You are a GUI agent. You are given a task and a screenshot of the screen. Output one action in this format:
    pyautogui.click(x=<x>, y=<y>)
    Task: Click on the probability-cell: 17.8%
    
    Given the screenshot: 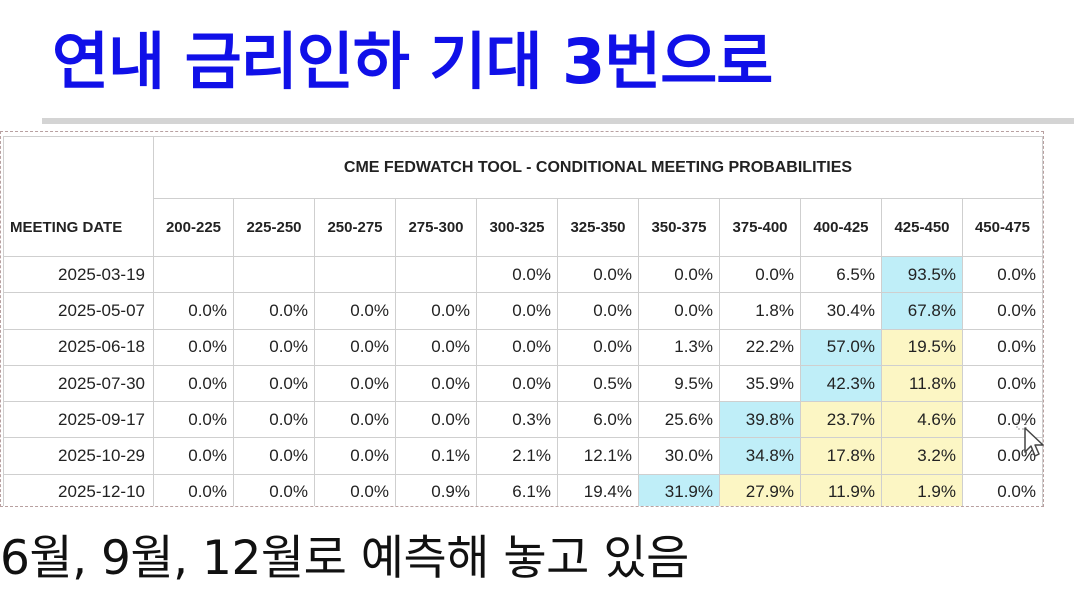 What is the action you would take?
    pyautogui.click(x=841, y=456)
    